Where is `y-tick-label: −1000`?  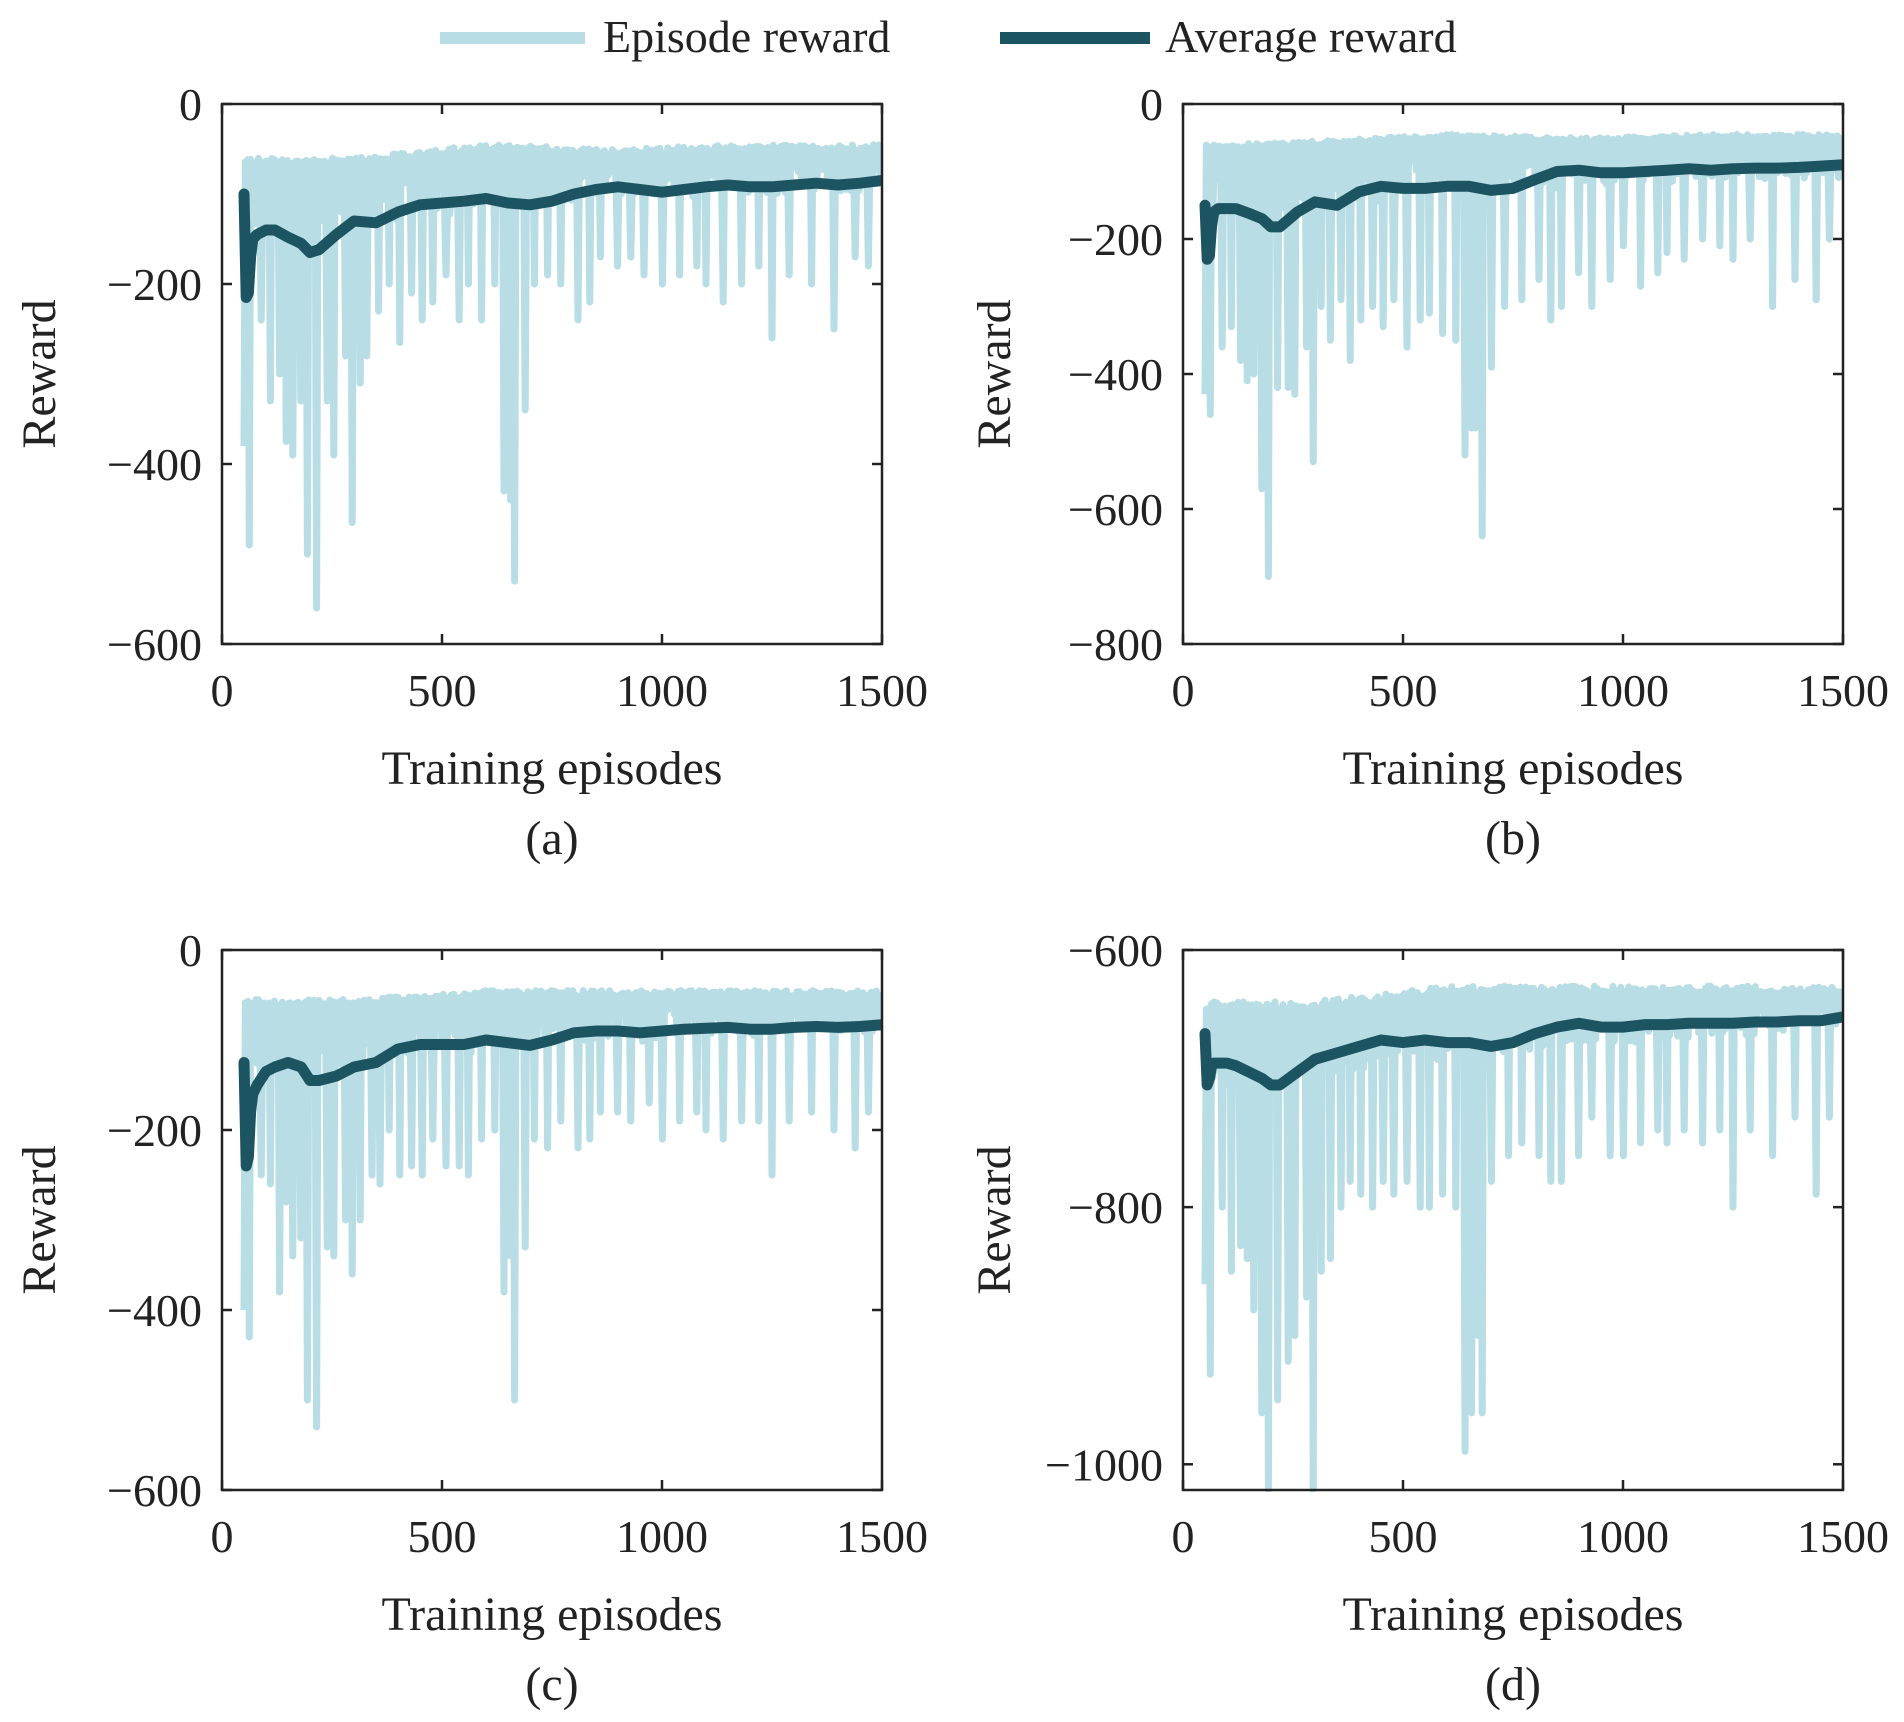
y-tick-label: −1000 is located at coordinates (1104, 1464).